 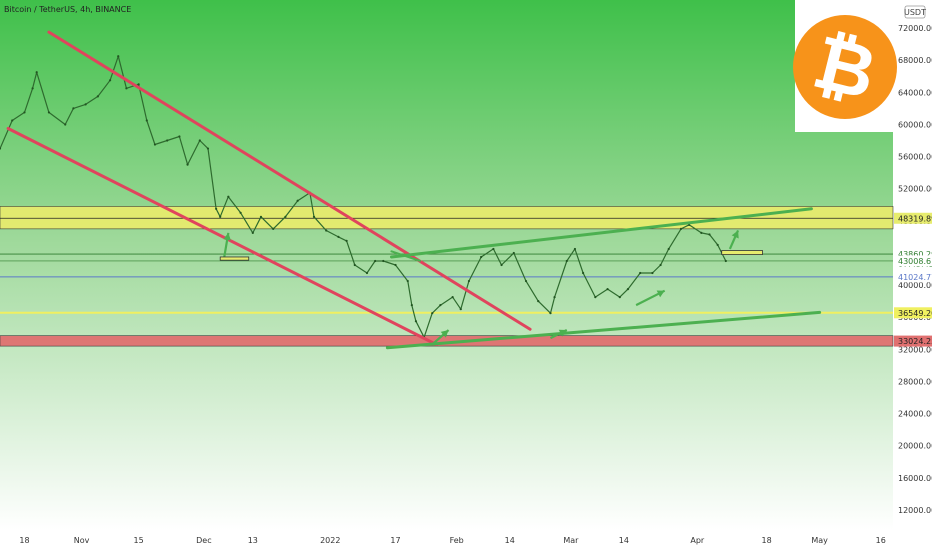 What do you see at coordinates (742, 252) in the screenshot?
I see `apr-marker` at bounding box center [742, 252].